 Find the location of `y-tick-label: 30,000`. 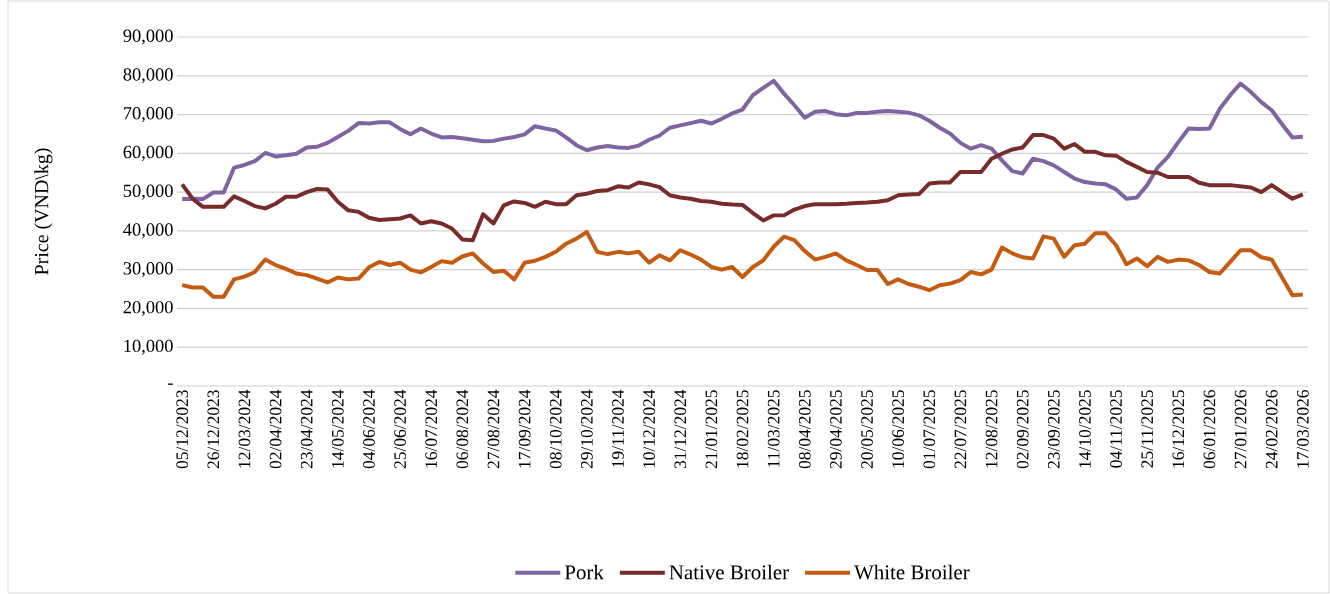

y-tick-label: 30,000 is located at coordinates (148, 270).